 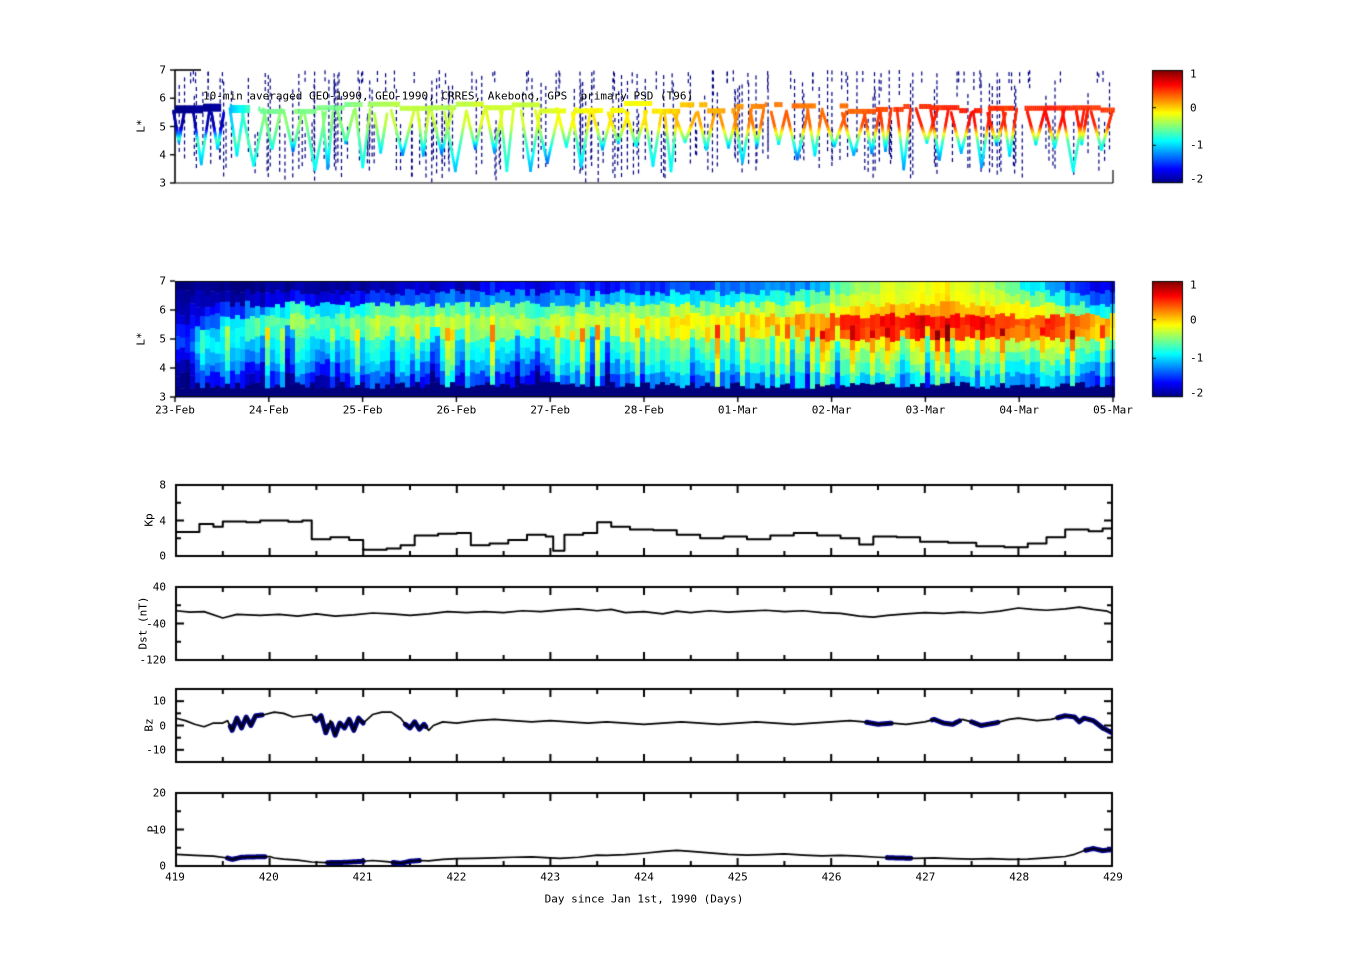 What do you see at coordinates (159, 793) in the screenshot?
I see `y-tick-label: 20` at bounding box center [159, 793].